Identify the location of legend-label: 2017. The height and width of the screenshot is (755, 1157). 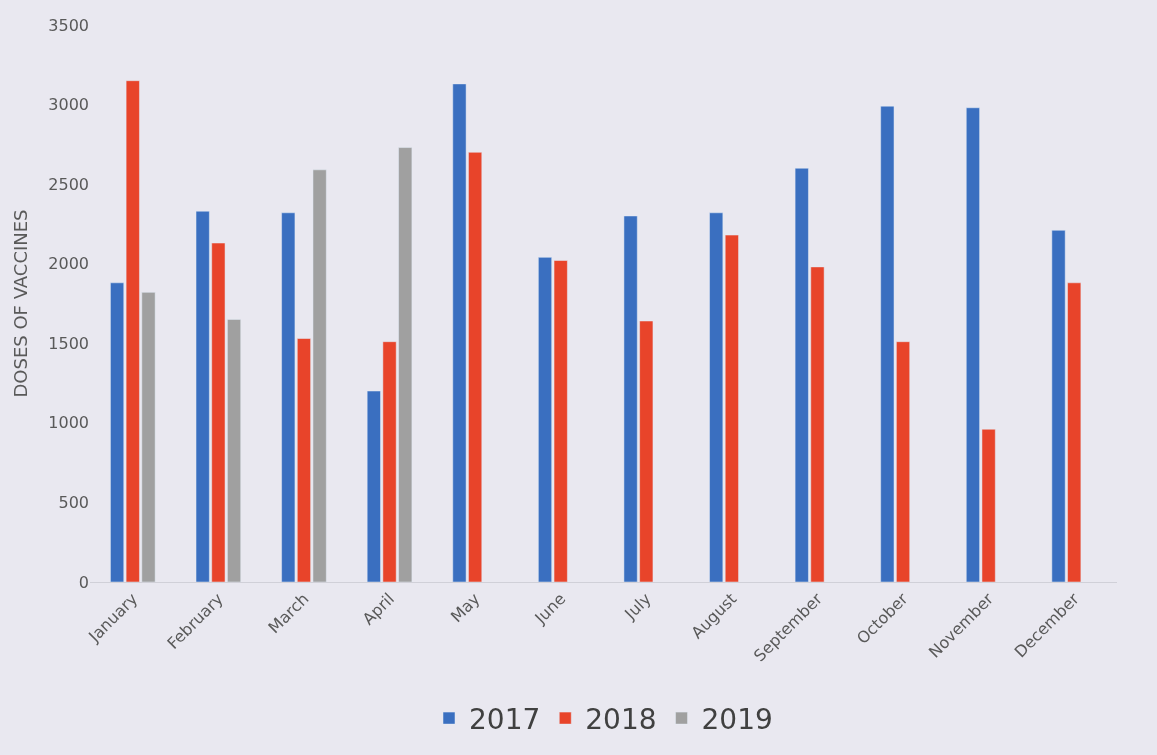
(505, 720).